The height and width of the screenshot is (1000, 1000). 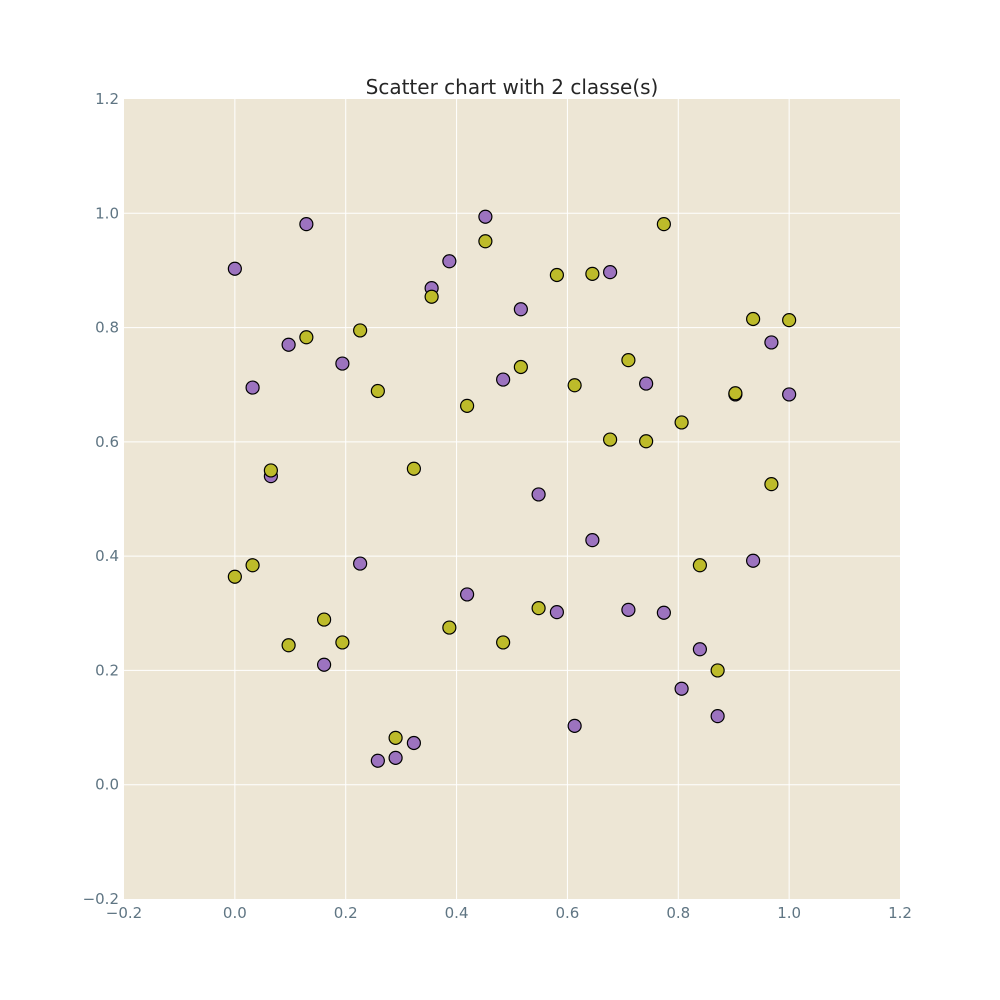 I want to click on x-tick-label: 0.4, so click(x=457, y=913).